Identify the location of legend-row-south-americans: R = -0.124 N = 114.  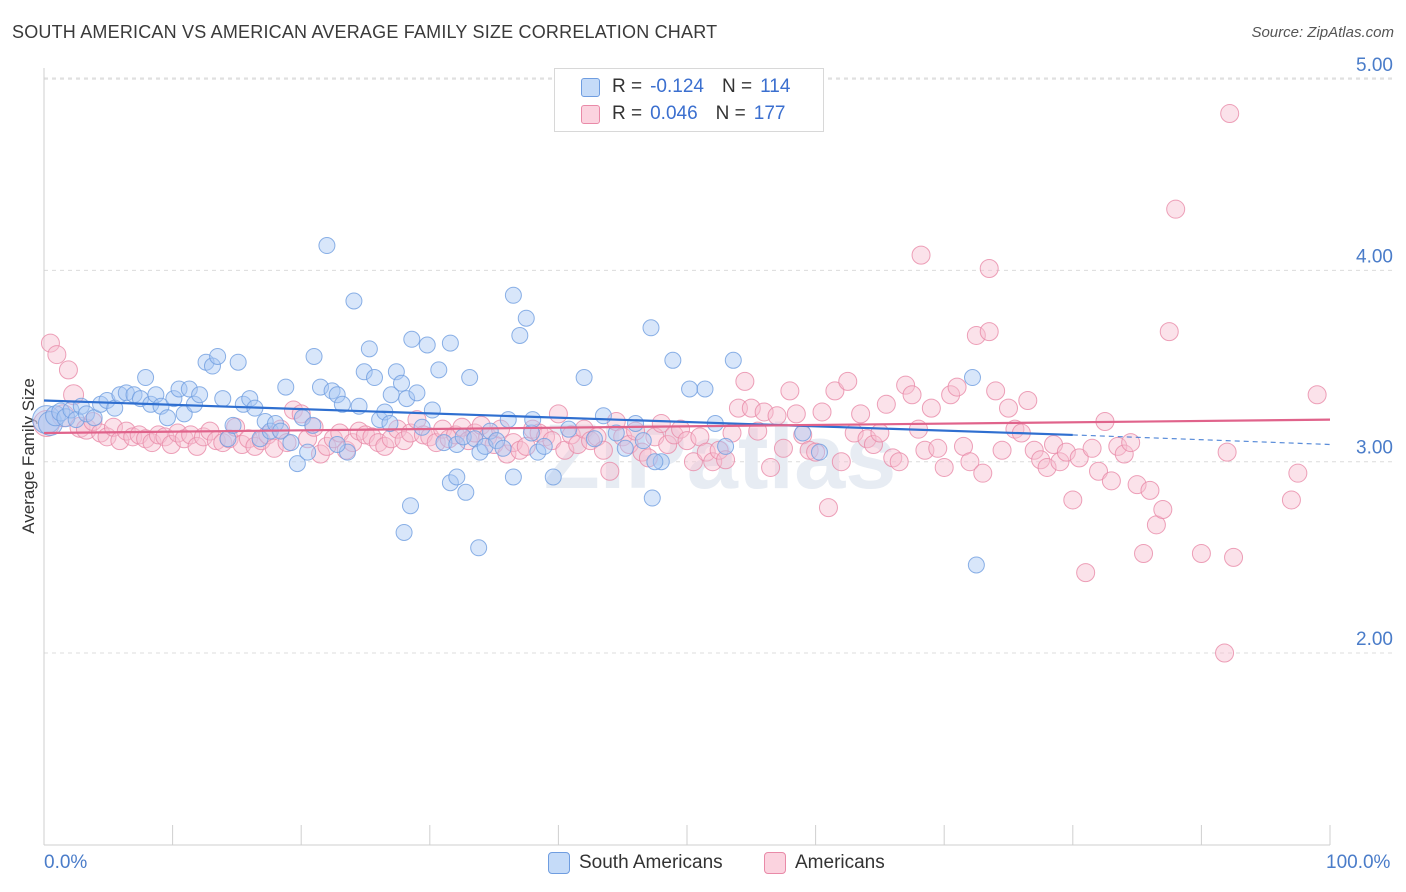
(685, 87).